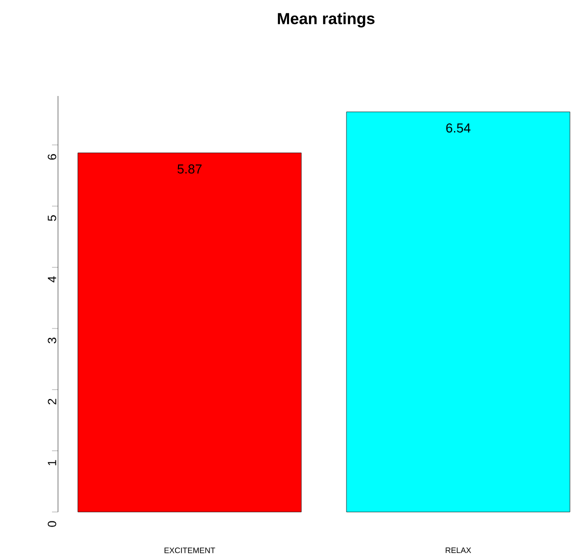 Image resolution: width=571 pixels, height=558 pixels. Describe the element at coordinates (52, 463) in the screenshot. I see `y-tick-label: 1` at that location.